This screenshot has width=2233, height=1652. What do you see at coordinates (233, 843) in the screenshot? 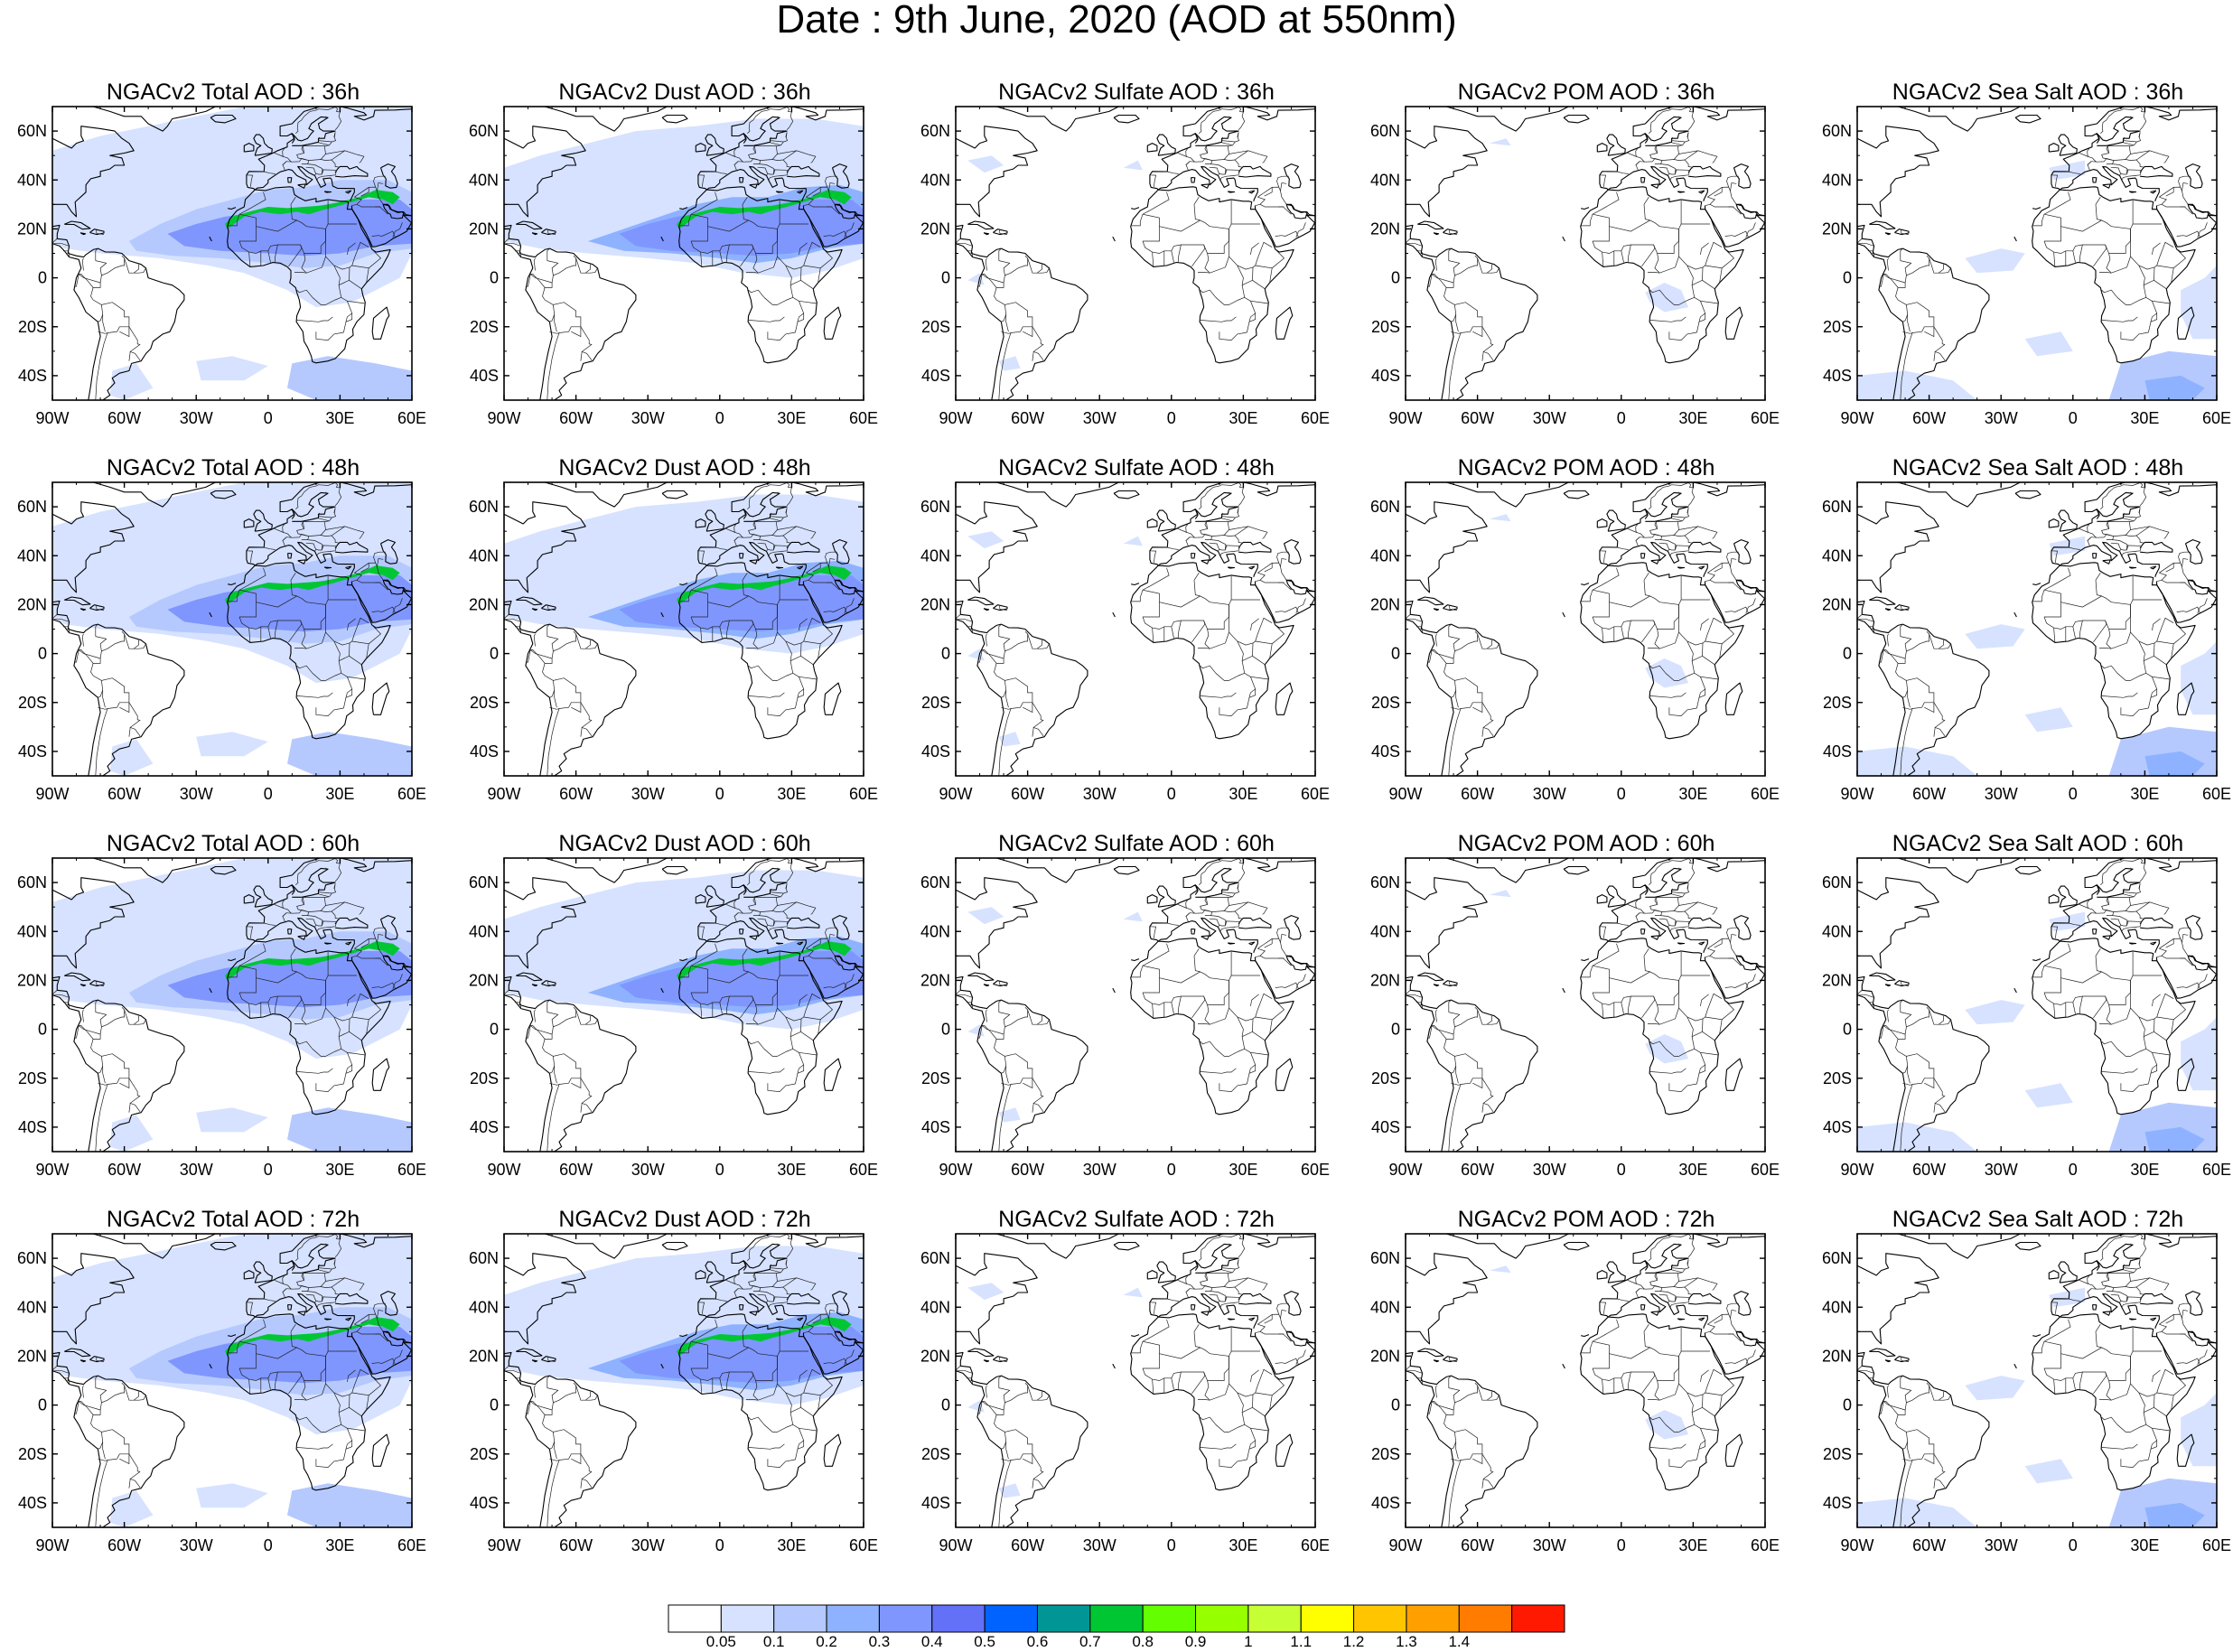
I see `panel-title: NGACv2 Total AOD : 60h` at bounding box center [233, 843].